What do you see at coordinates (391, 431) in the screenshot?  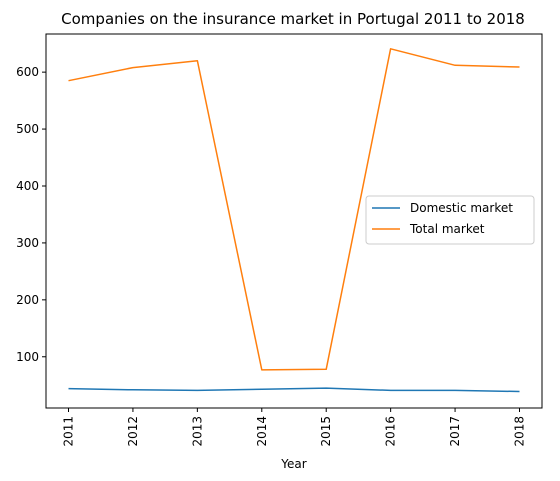 I see `x-tick-label: 2016` at bounding box center [391, 431].